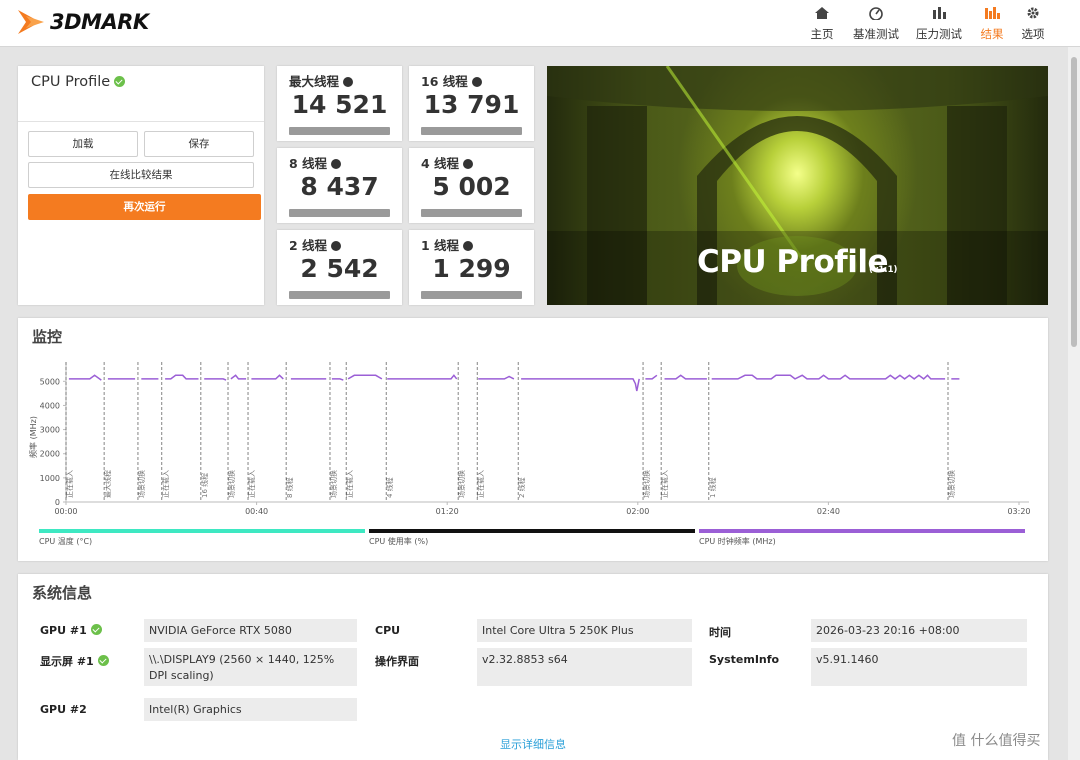 Image resolution: width=1080 pixels, height=760 pixels. I want to click on nav-item: 选项, so click(1033, 24).